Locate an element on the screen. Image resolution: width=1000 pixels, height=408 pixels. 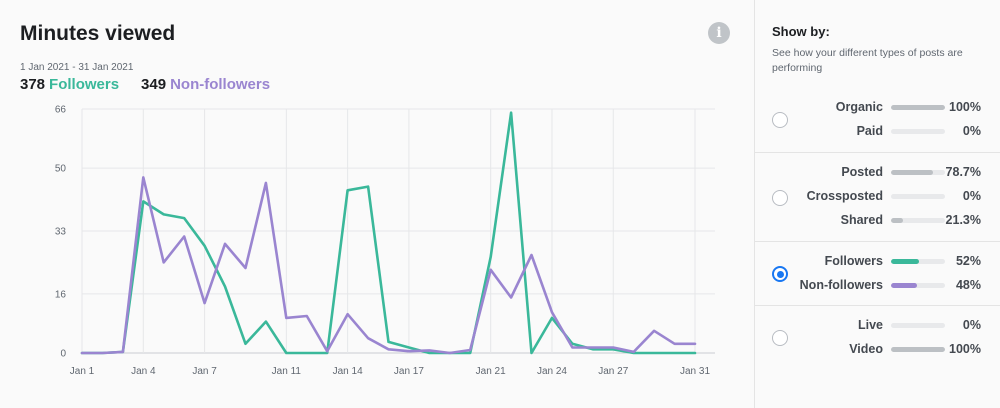
breakdown-row: Non-followers 48% is located at coordinates (877, 286).